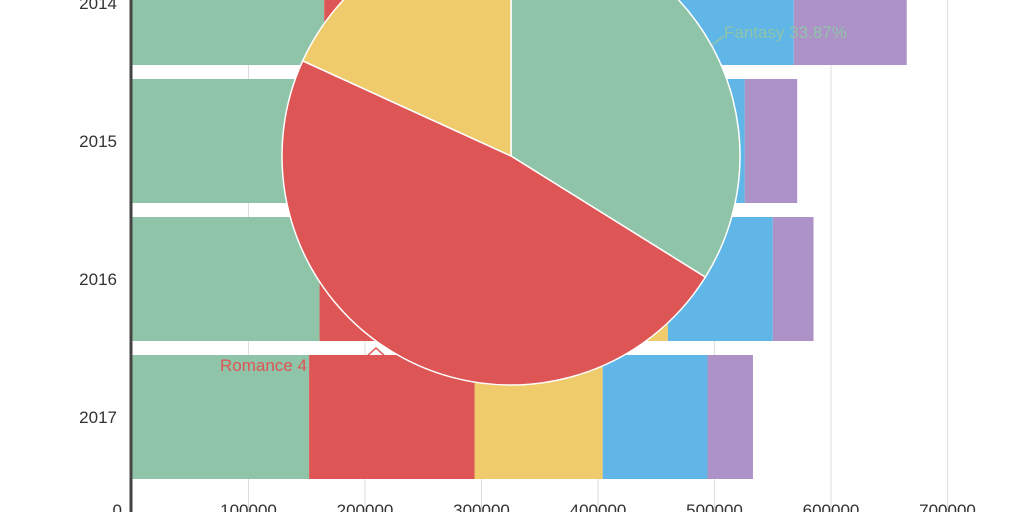  What do you see at coordinates (98, 141) in the screenshot?
I see `y-tick-label: 2015` at bounding box center [98, 141].